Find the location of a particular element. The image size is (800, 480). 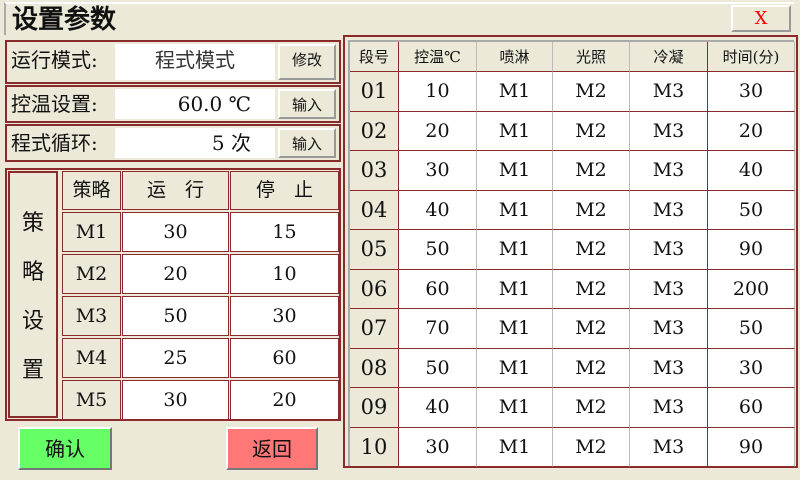

strategy-side-label: 策 略 设 置 is located at coordinates (33, 294).